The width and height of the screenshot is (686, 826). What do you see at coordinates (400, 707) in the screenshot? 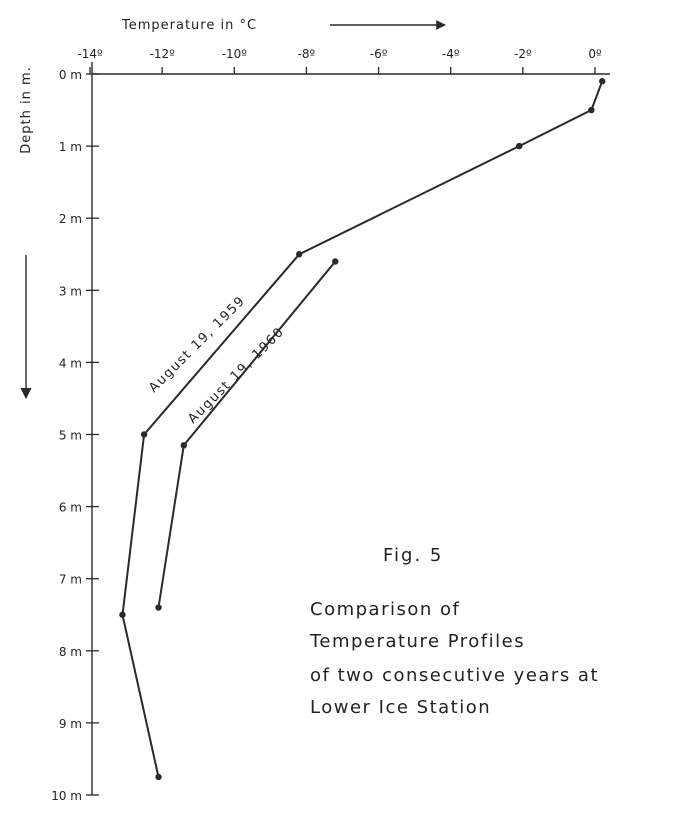
I see `caption-line-4: Lower Ice Station` at bounding box center [400, 707].